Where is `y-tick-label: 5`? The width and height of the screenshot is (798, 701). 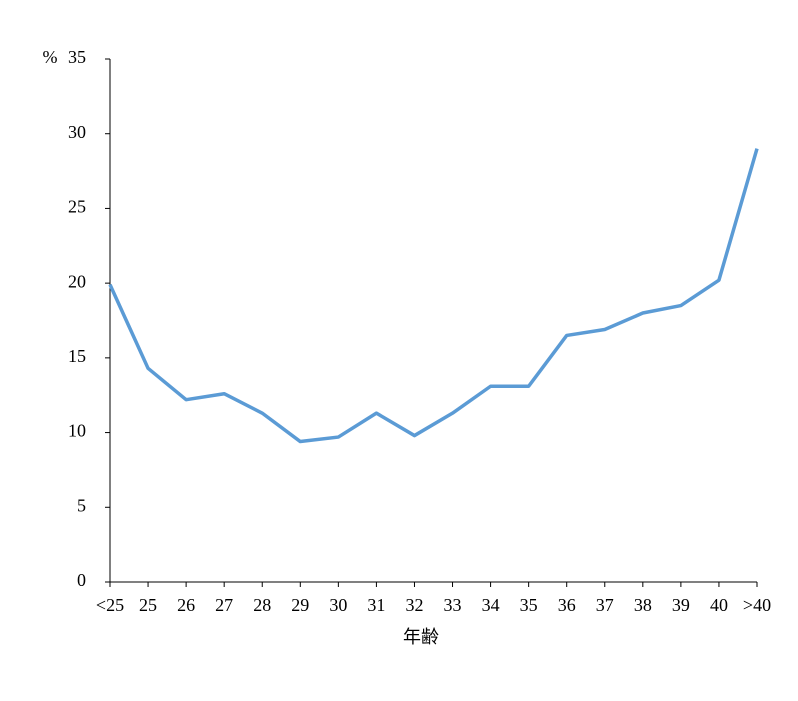 y-tick-label: 5 is located at coordinates (81, 505).